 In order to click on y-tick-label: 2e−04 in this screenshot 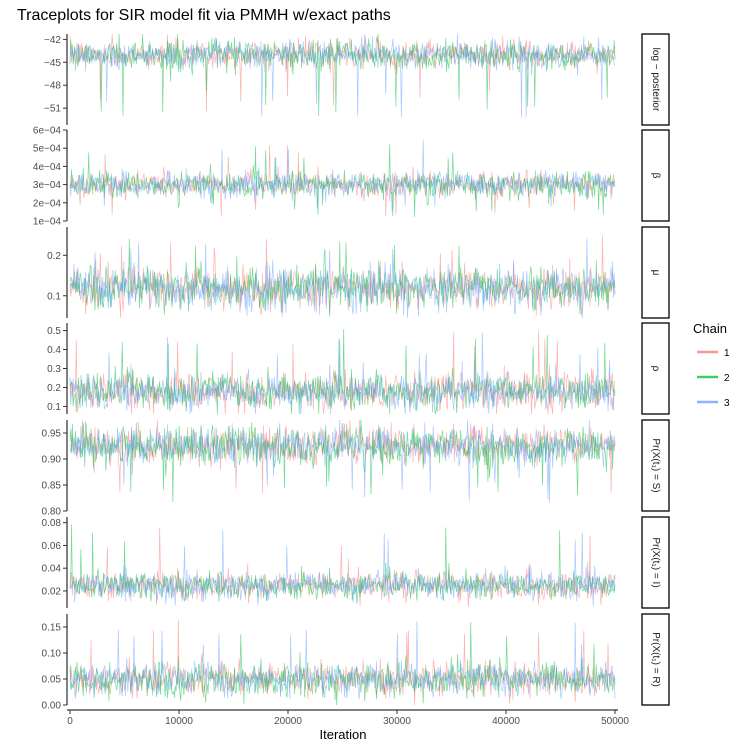, I will do `click(47, 203)`.